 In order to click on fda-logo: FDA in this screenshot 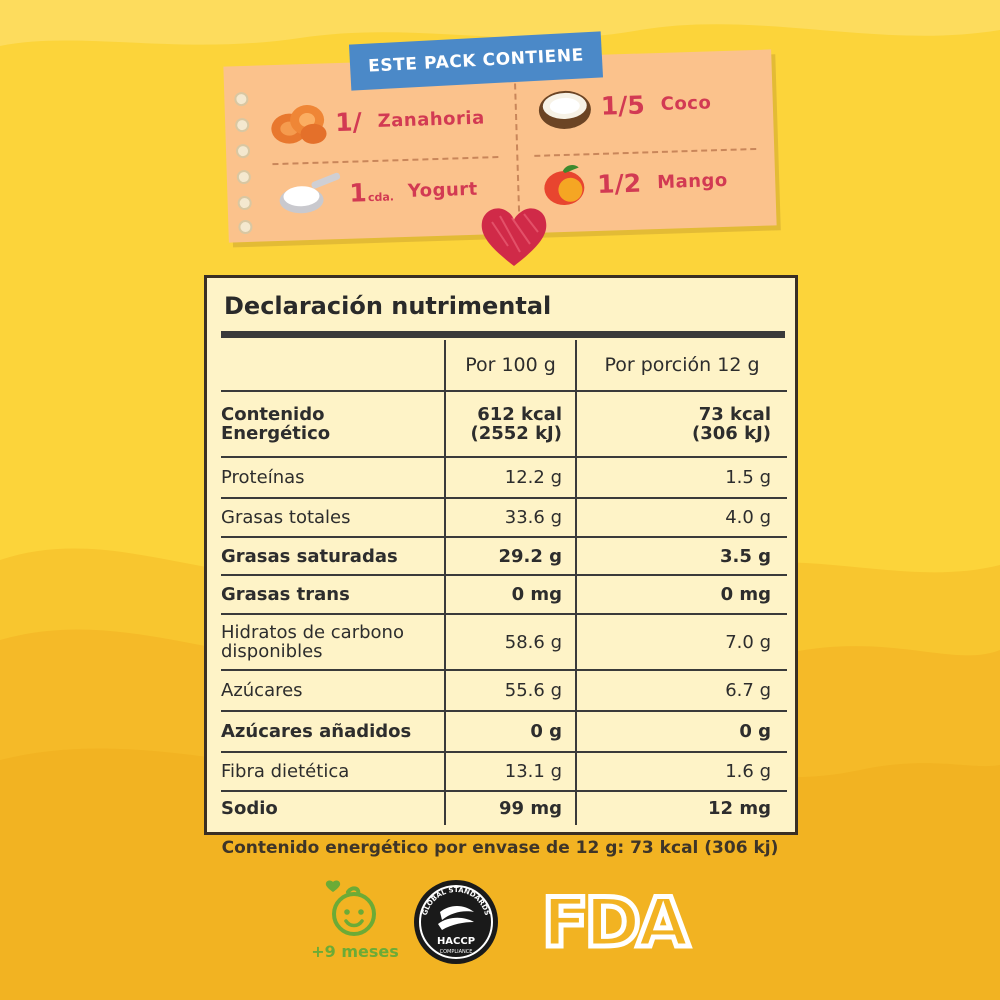, I will do `click(618, 920)`.